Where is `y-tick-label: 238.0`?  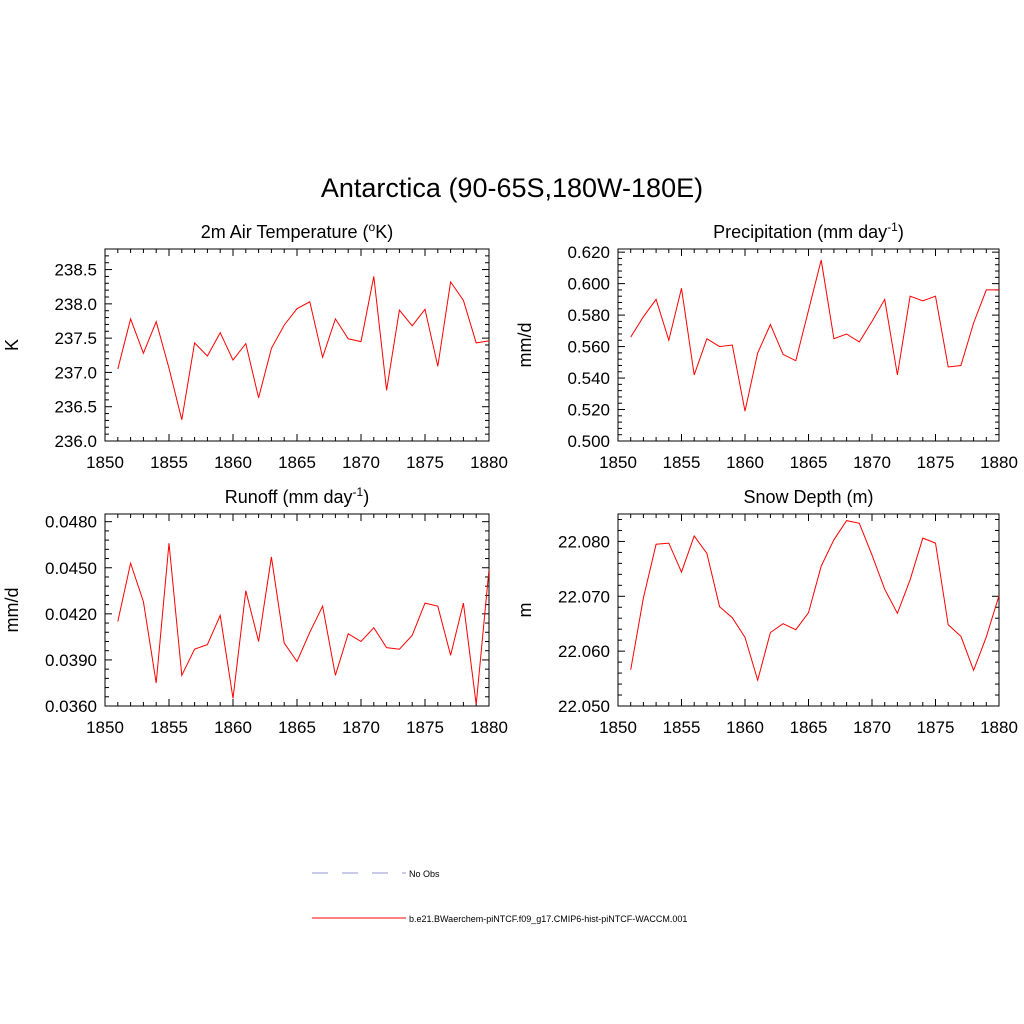
y-tick-label: 238.0 is located at coordinates (75, 304).